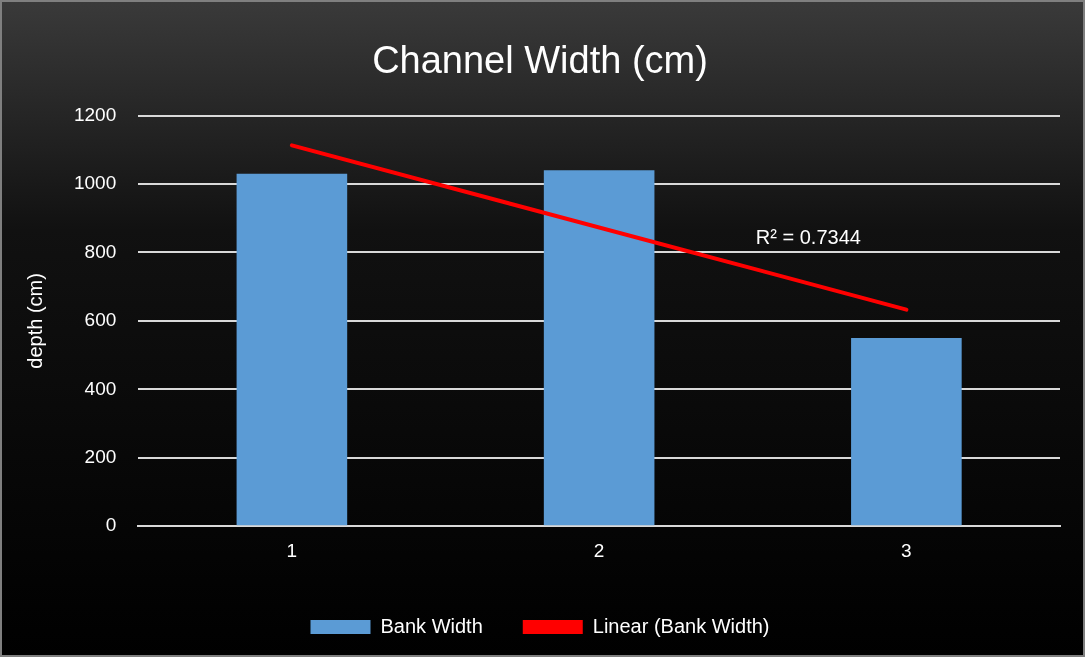 Image resolution: width=1085 pixels, height=657 pixels. What do you see at coordinates (292, 550) in the screenshot?
I see `x-tick-label: 1` at bounding box center [292, 550].